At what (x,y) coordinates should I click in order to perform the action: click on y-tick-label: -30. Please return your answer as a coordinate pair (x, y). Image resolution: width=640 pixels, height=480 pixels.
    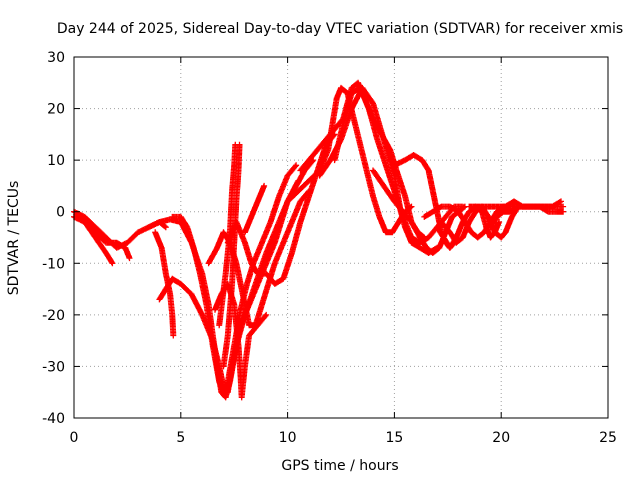
    Looking at the image, I should click on (53, 367).